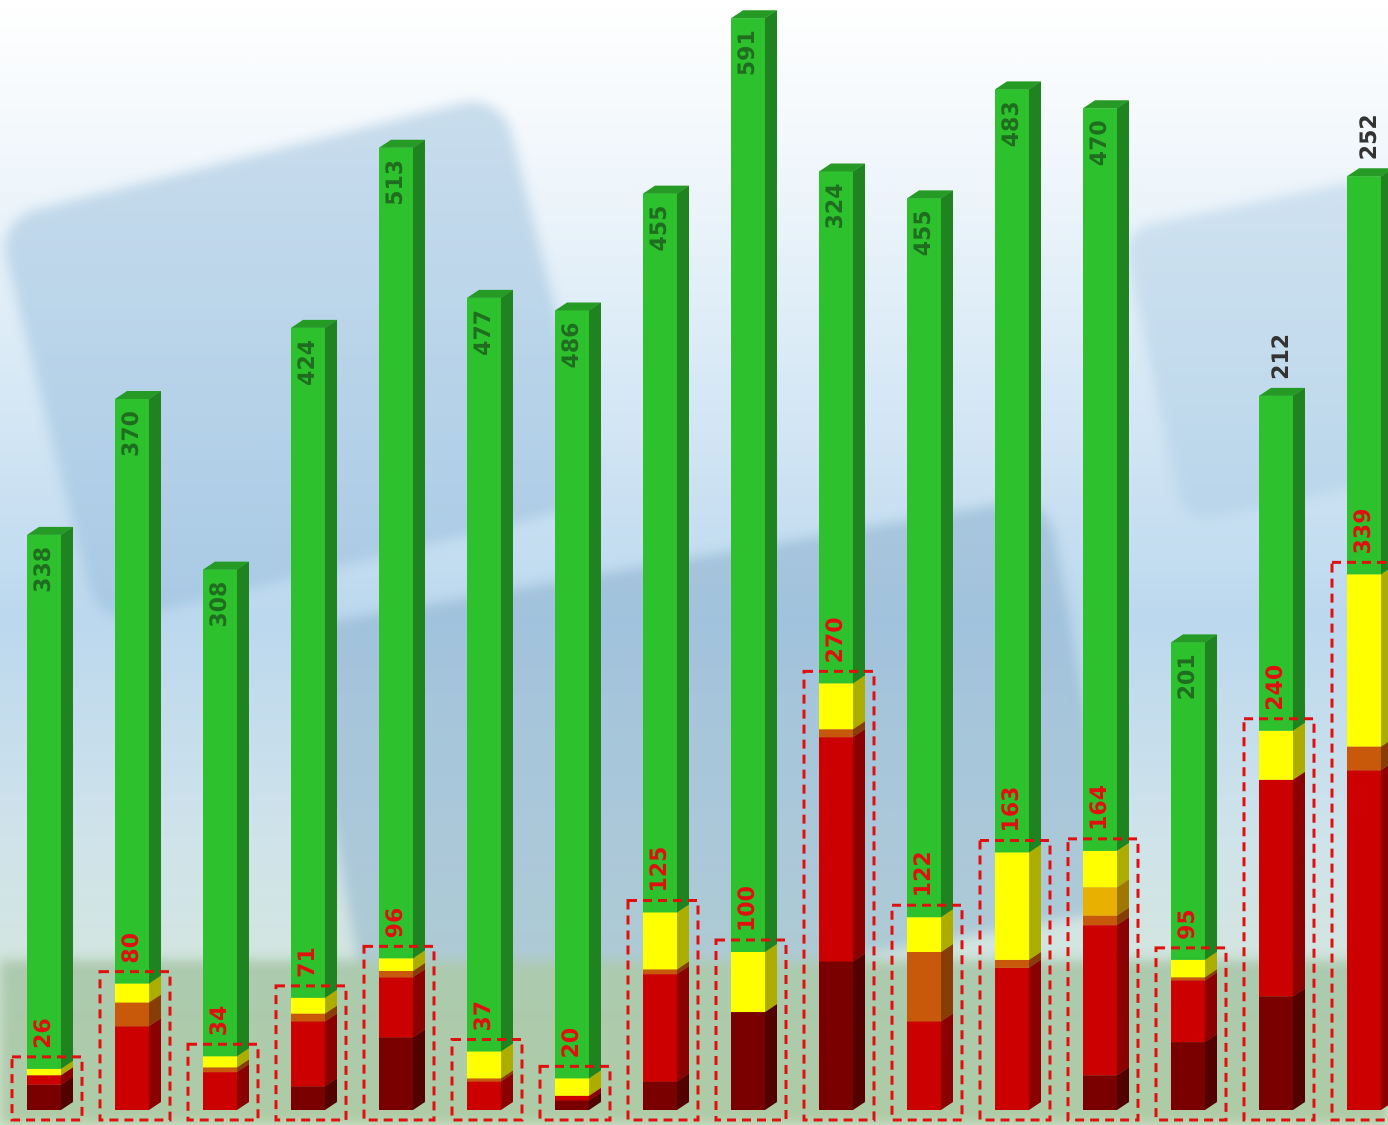 The height and width of the screenshot is (1125, 1388). I want to click on value-label: 424, so click(307, 363).